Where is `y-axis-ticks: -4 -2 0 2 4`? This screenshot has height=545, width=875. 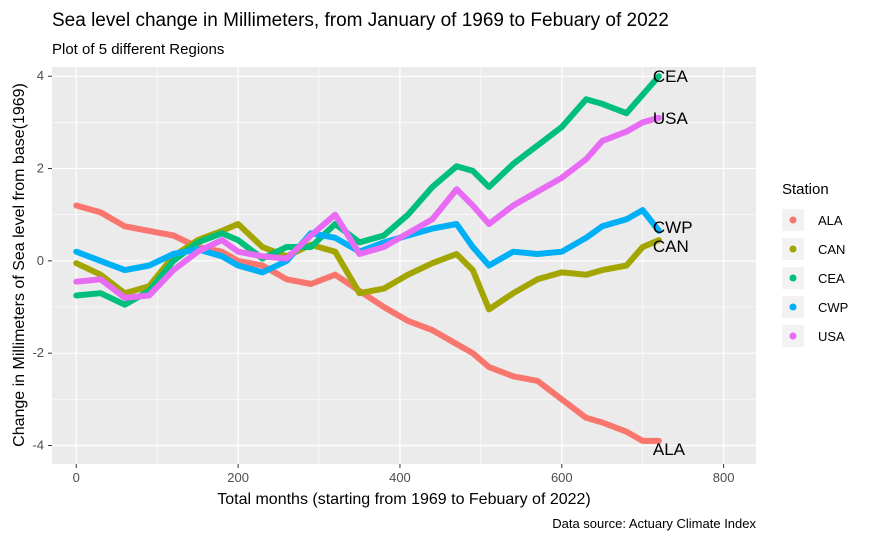
y-axis-ticks: -4 -2 0 2 4 is located at coordinates (42, 260).